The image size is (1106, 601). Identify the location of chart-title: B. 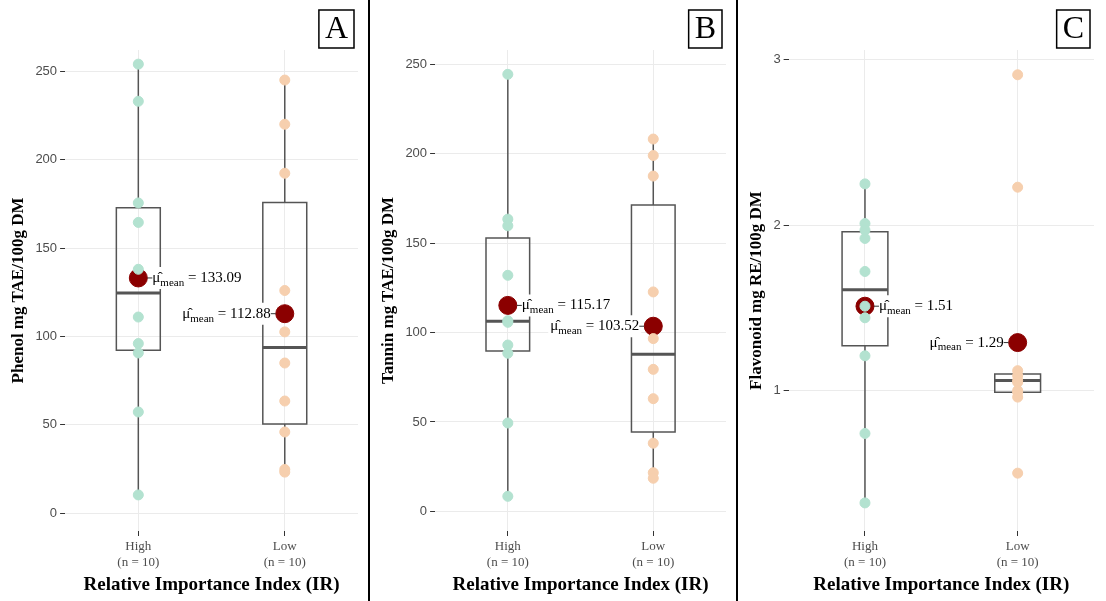
(705, 27).